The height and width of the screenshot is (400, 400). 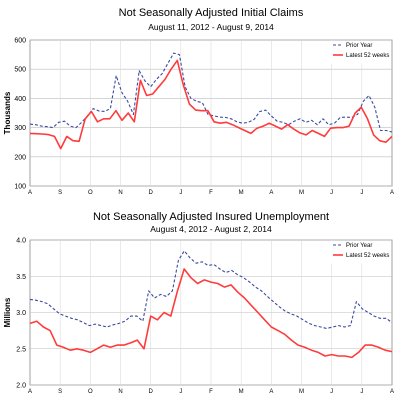 What do you see at coordinates (21, 277) in the screenshot?
I see `y-tick-label: 3.5` at bounding box center [21, 277].